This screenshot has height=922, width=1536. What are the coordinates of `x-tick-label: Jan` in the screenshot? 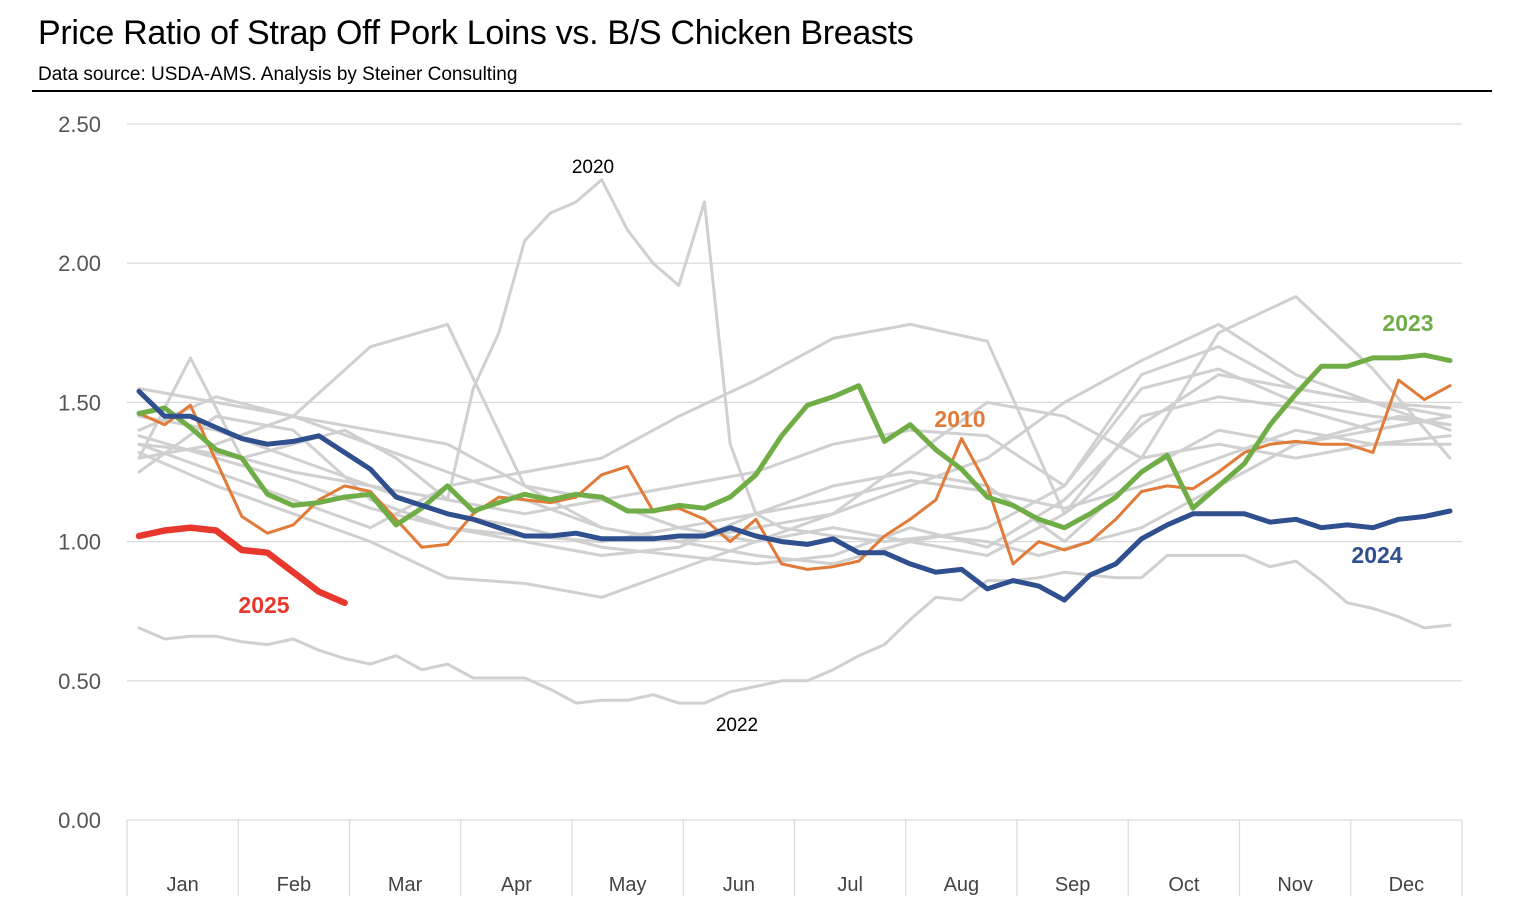 It's located at (183, 885).